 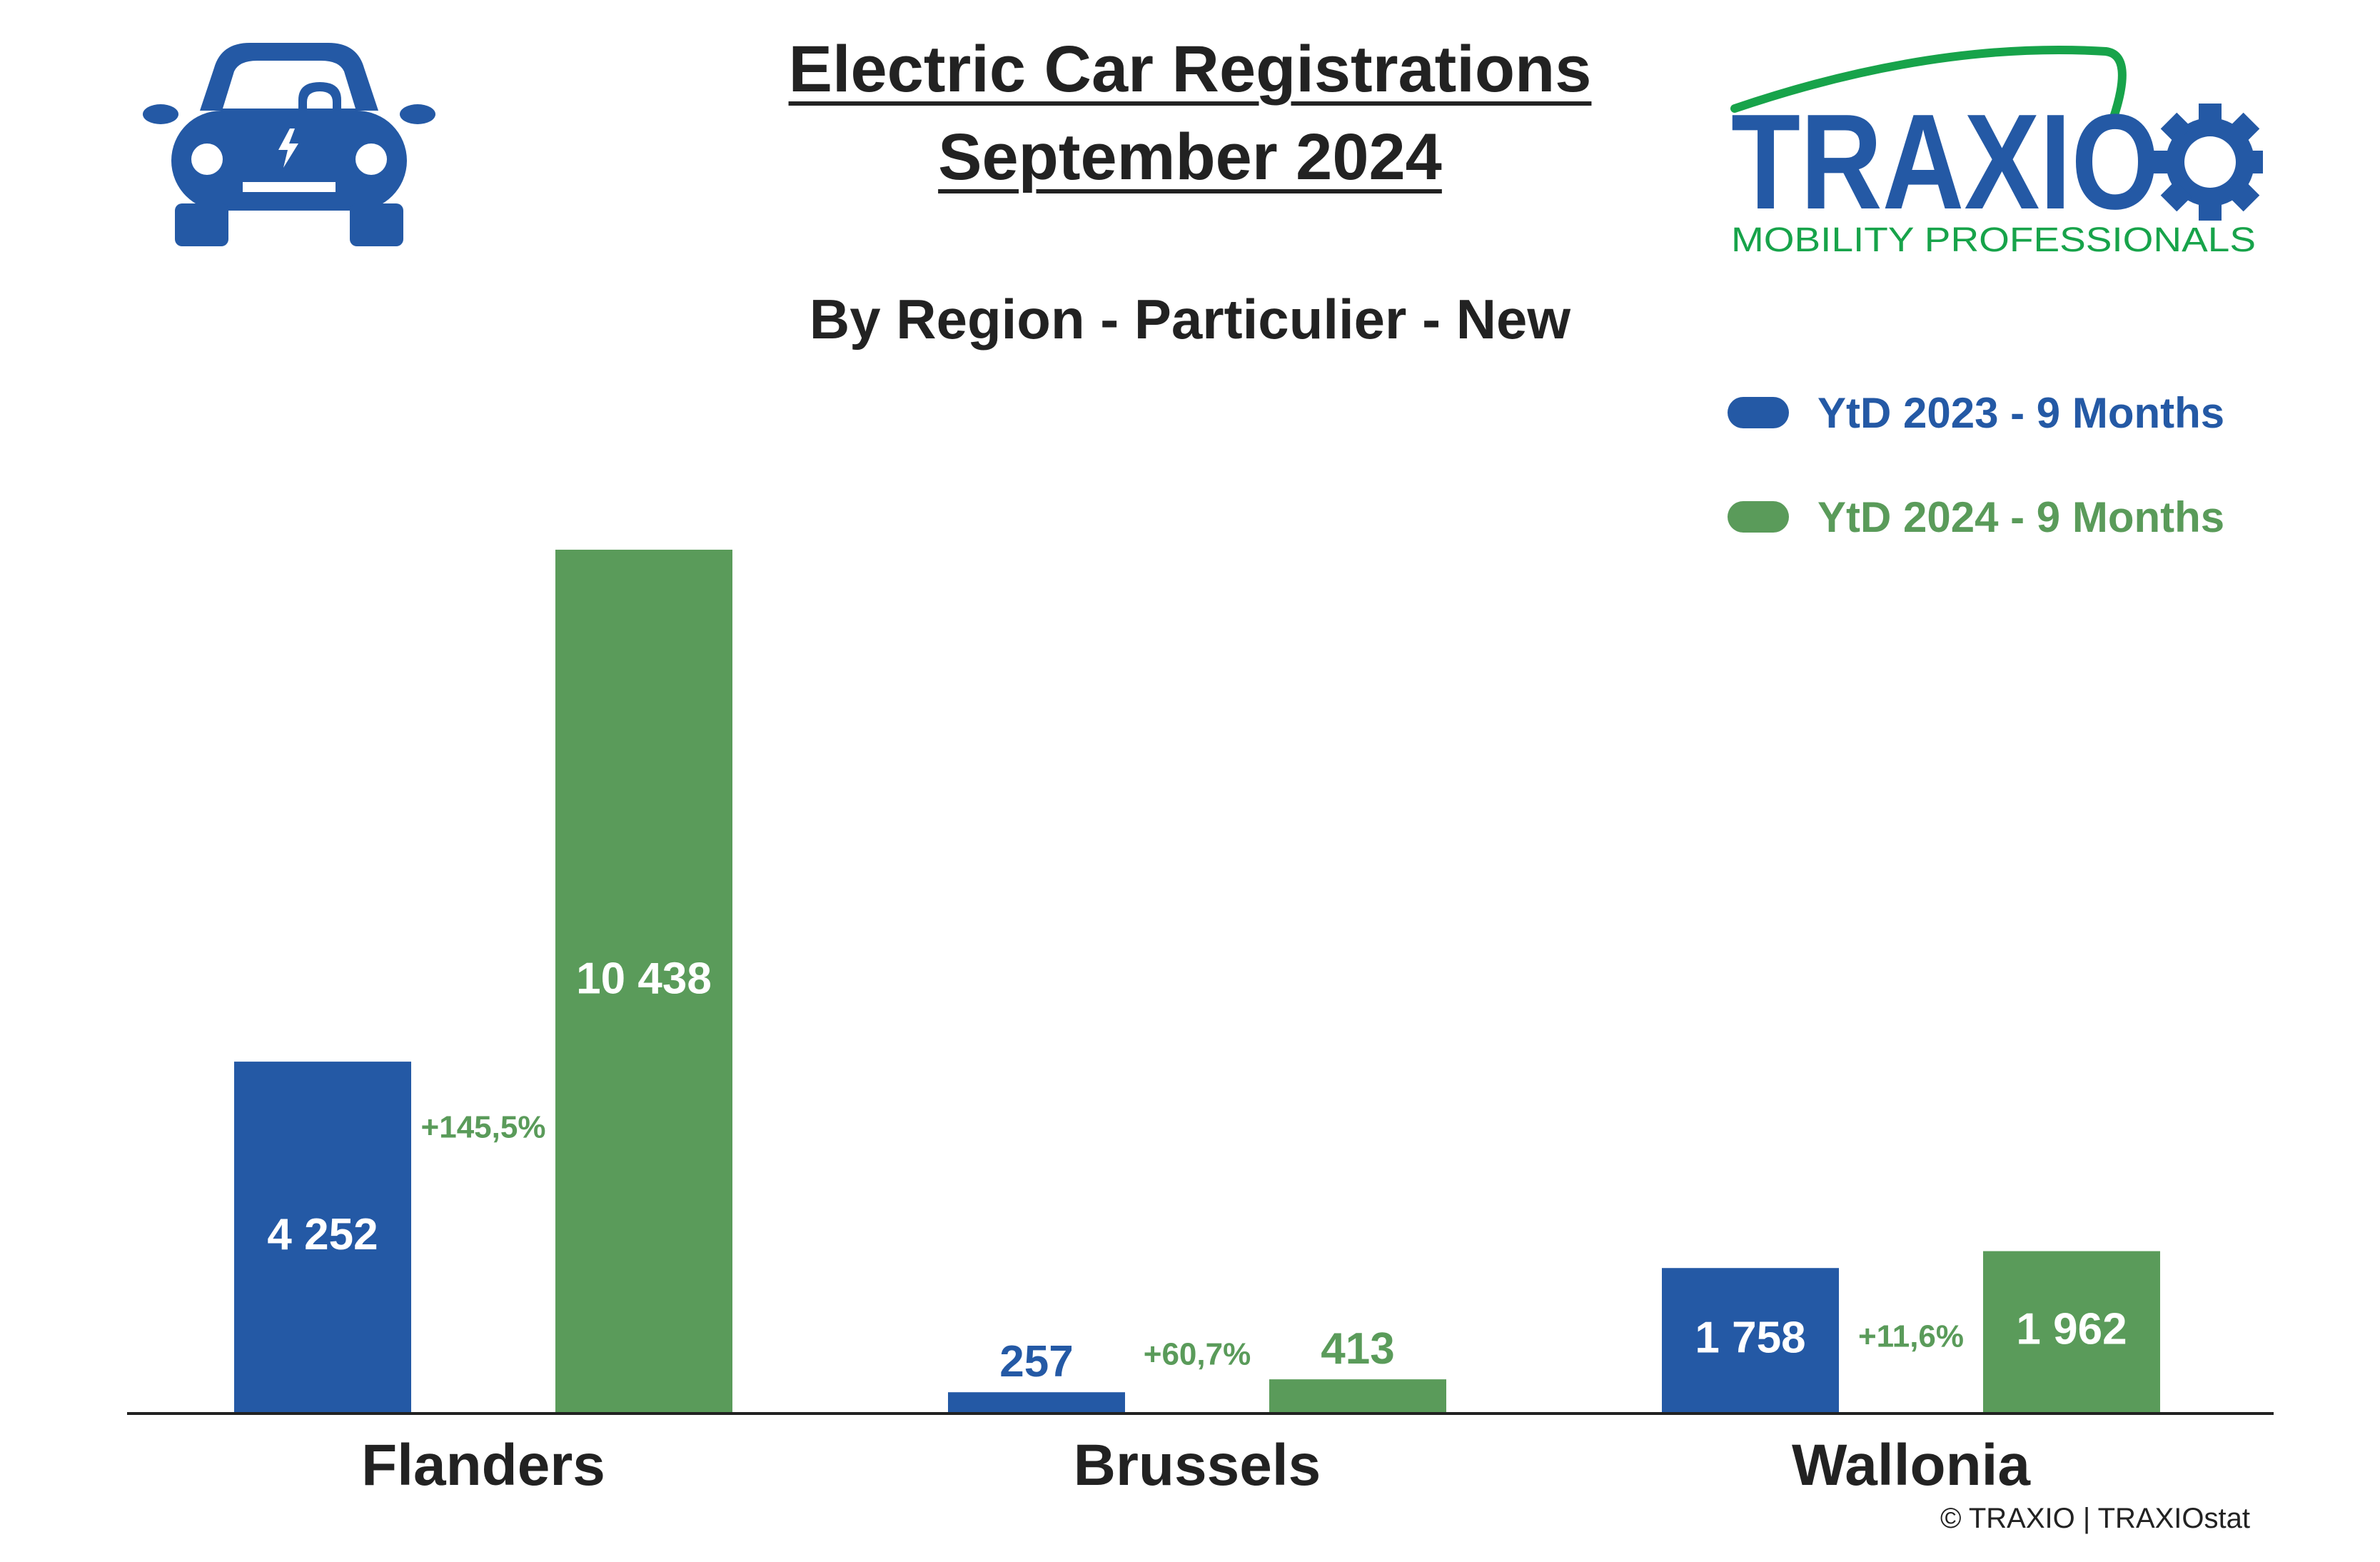 I want to click on data-label-flanders-series-1: 4 252, so click(x=322, y=1234).